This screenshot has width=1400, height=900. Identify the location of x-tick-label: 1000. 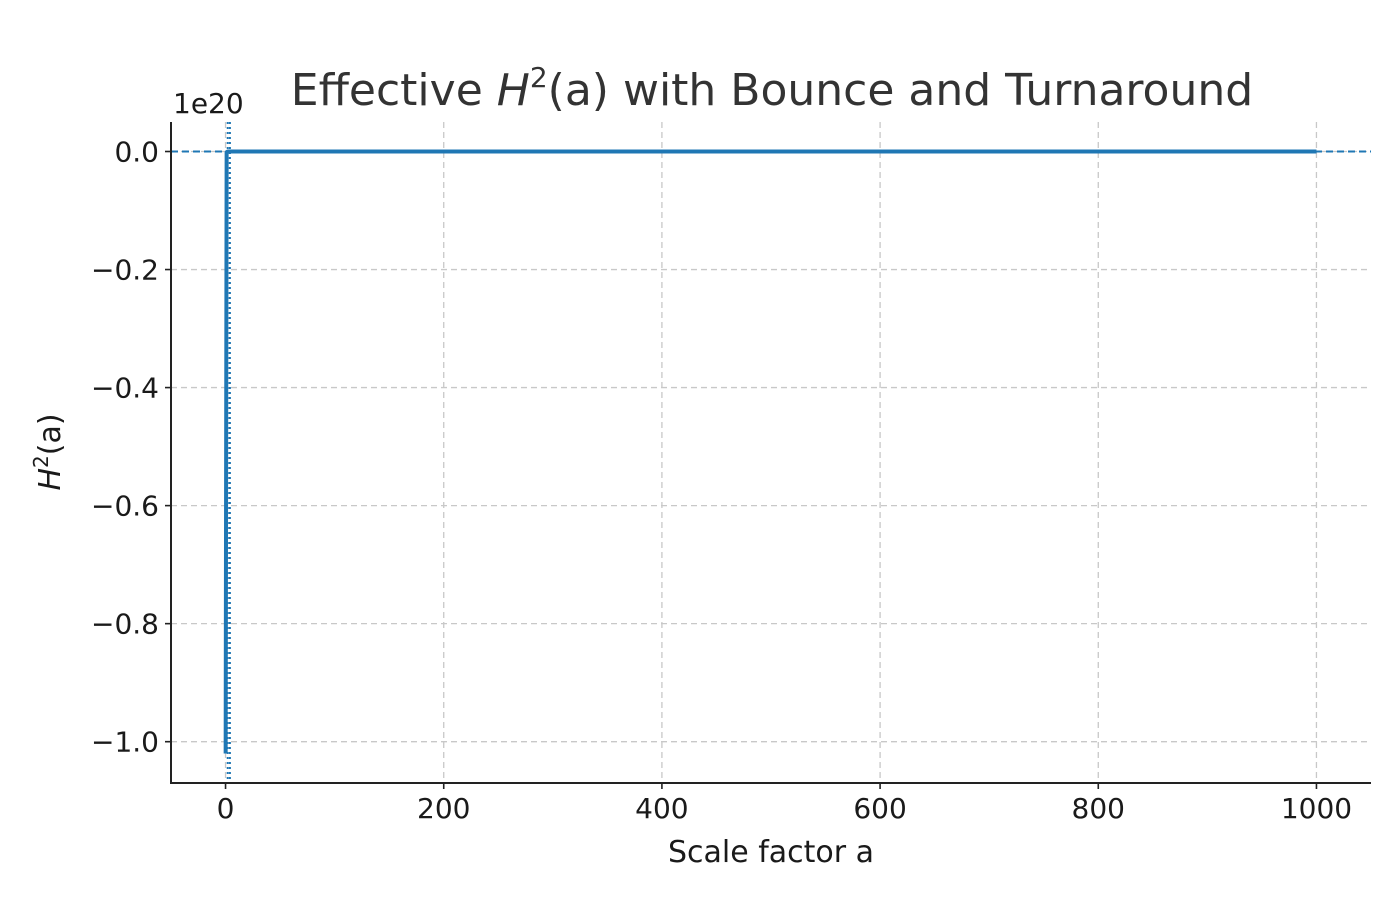
(1316, 808).